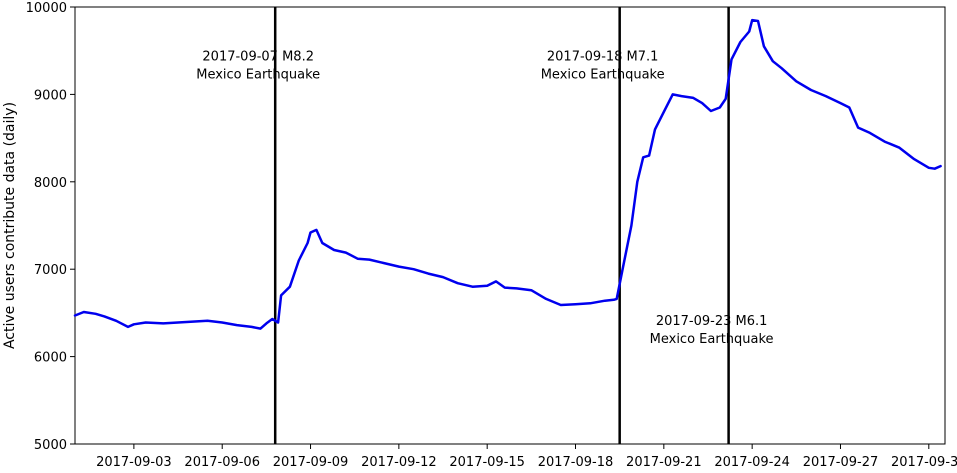  Describe the element at coordinates (50, 270) in the screenshot. I see `y-tick-label: 7000` at that location.